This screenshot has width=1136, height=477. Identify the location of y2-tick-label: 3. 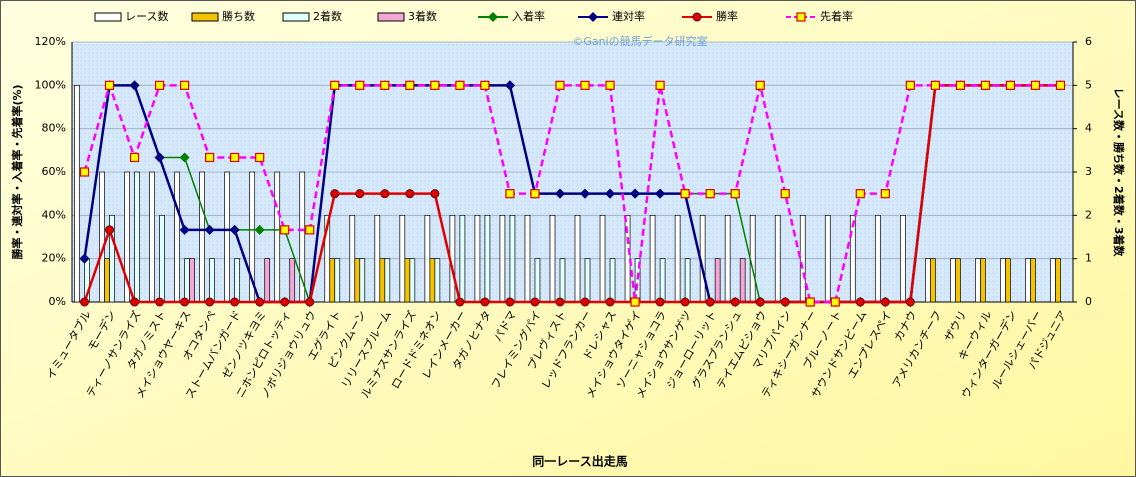
(1088, 171).